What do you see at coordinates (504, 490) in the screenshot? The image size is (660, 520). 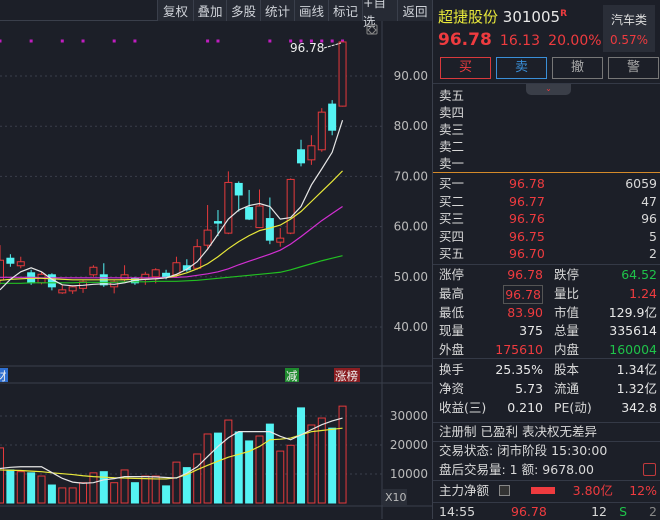 I see `checkbox-icon` at bounding box center [504, 490].